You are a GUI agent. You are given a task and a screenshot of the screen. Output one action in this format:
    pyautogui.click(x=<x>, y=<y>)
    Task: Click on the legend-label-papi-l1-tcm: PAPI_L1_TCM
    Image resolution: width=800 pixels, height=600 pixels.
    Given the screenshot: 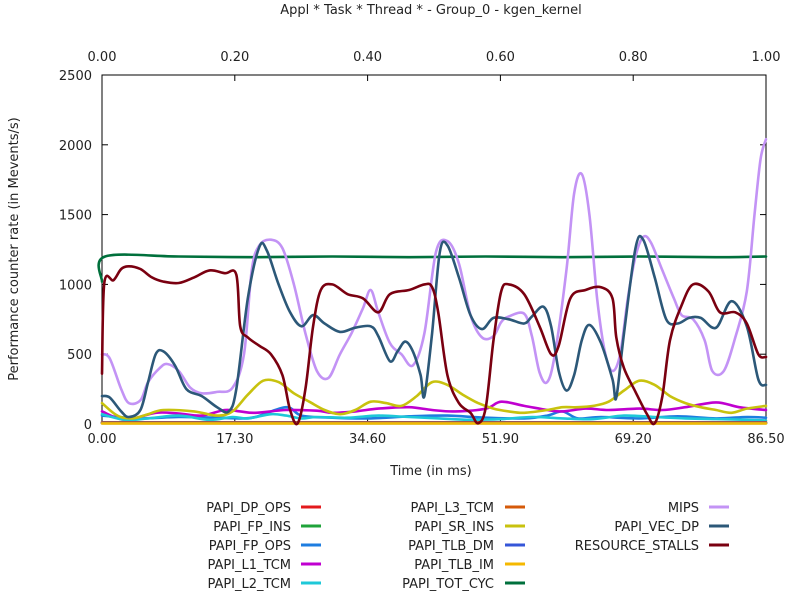 What is the action you would take?
    pyautogui.click(x=249, y=565)
    